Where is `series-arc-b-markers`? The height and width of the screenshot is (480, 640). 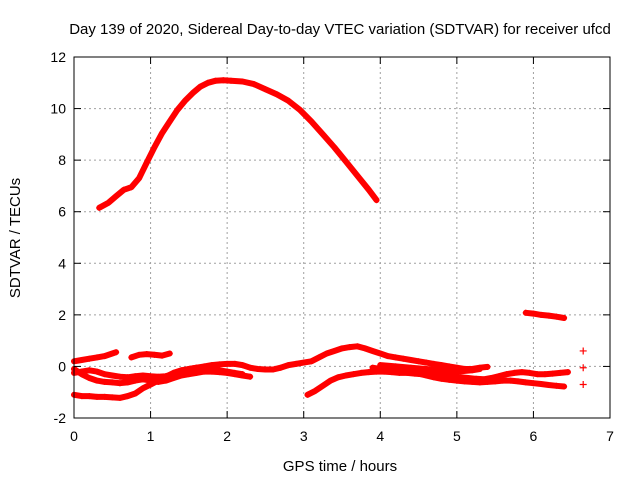
series-arc-b-markers is located at coordinates (150, 355).